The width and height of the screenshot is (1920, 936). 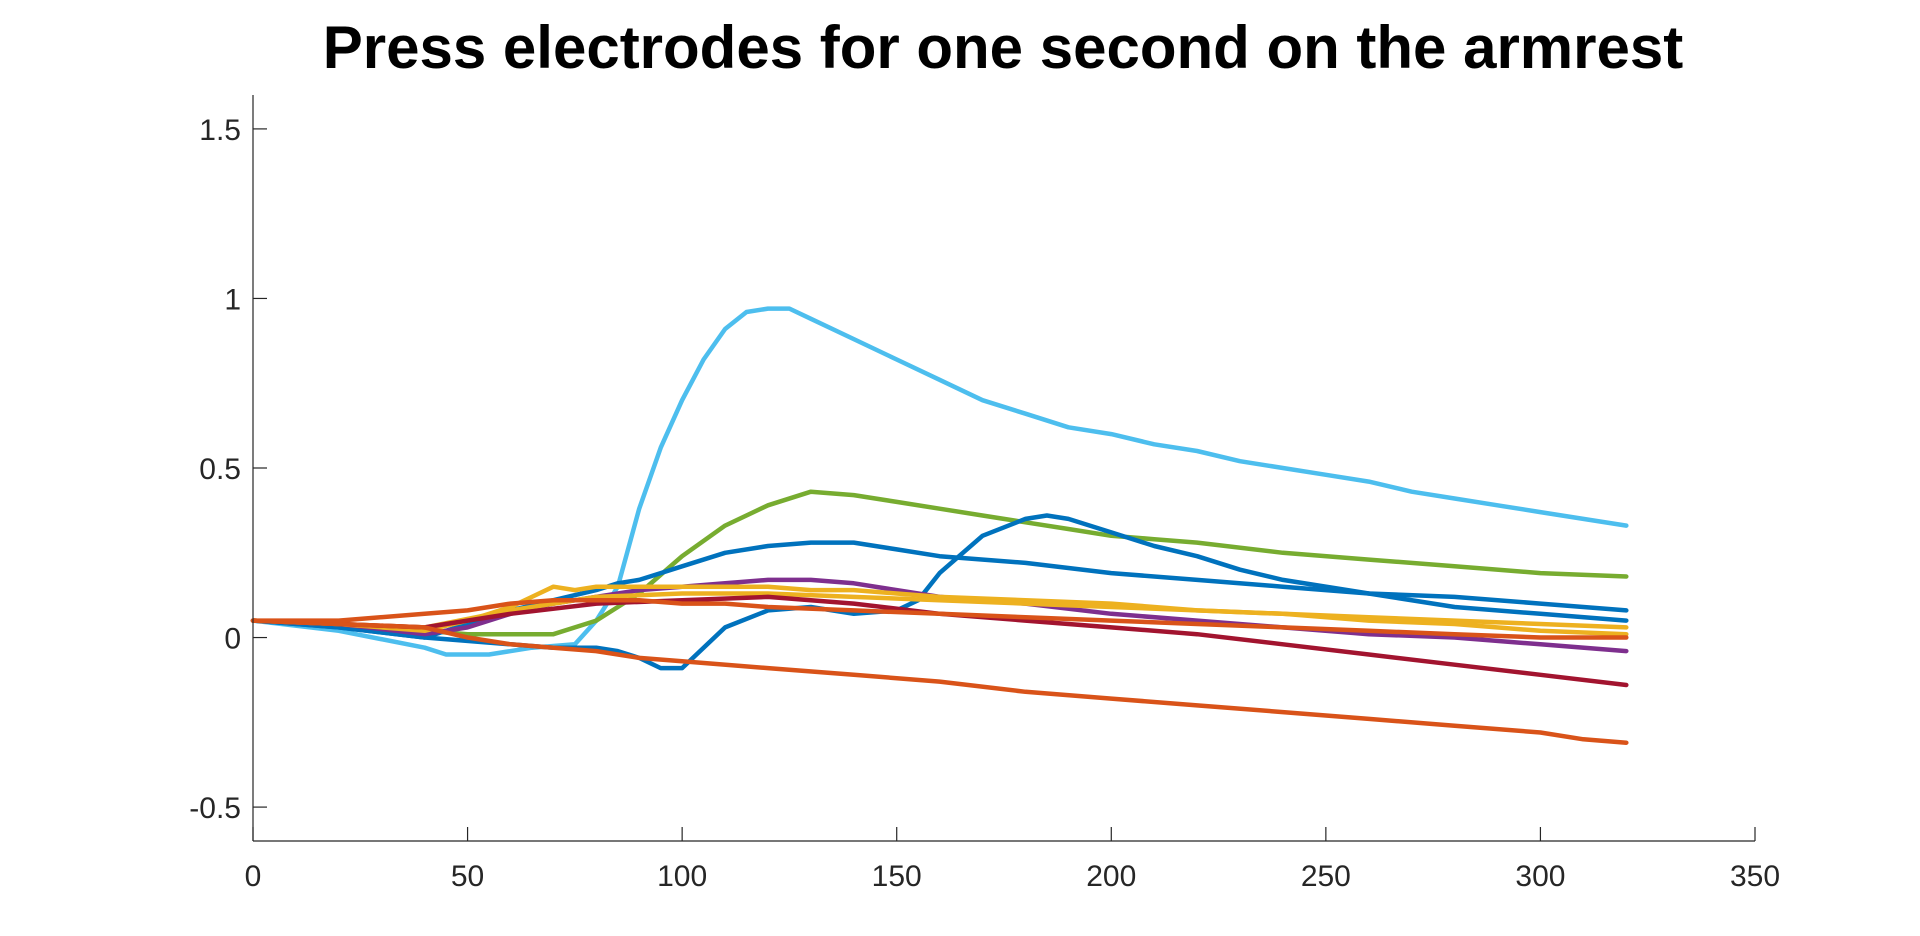 I want to click on y-ticks: -0.5 0 0.5 1 1.5, so click(x=228, y=469).